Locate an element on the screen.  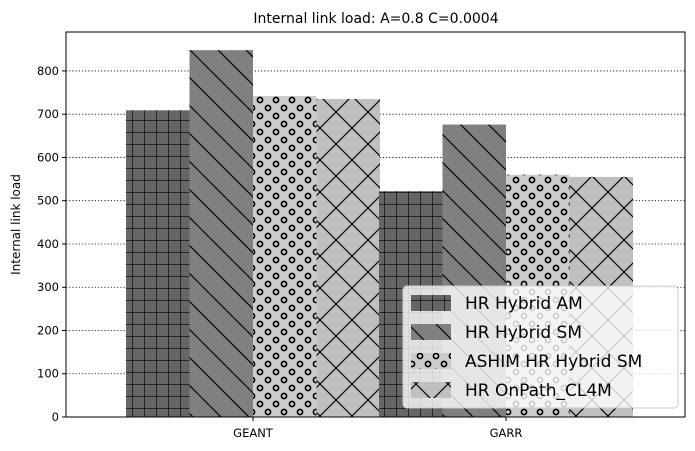
x-tick-label: GEANT is located at coordinates (253, 433).